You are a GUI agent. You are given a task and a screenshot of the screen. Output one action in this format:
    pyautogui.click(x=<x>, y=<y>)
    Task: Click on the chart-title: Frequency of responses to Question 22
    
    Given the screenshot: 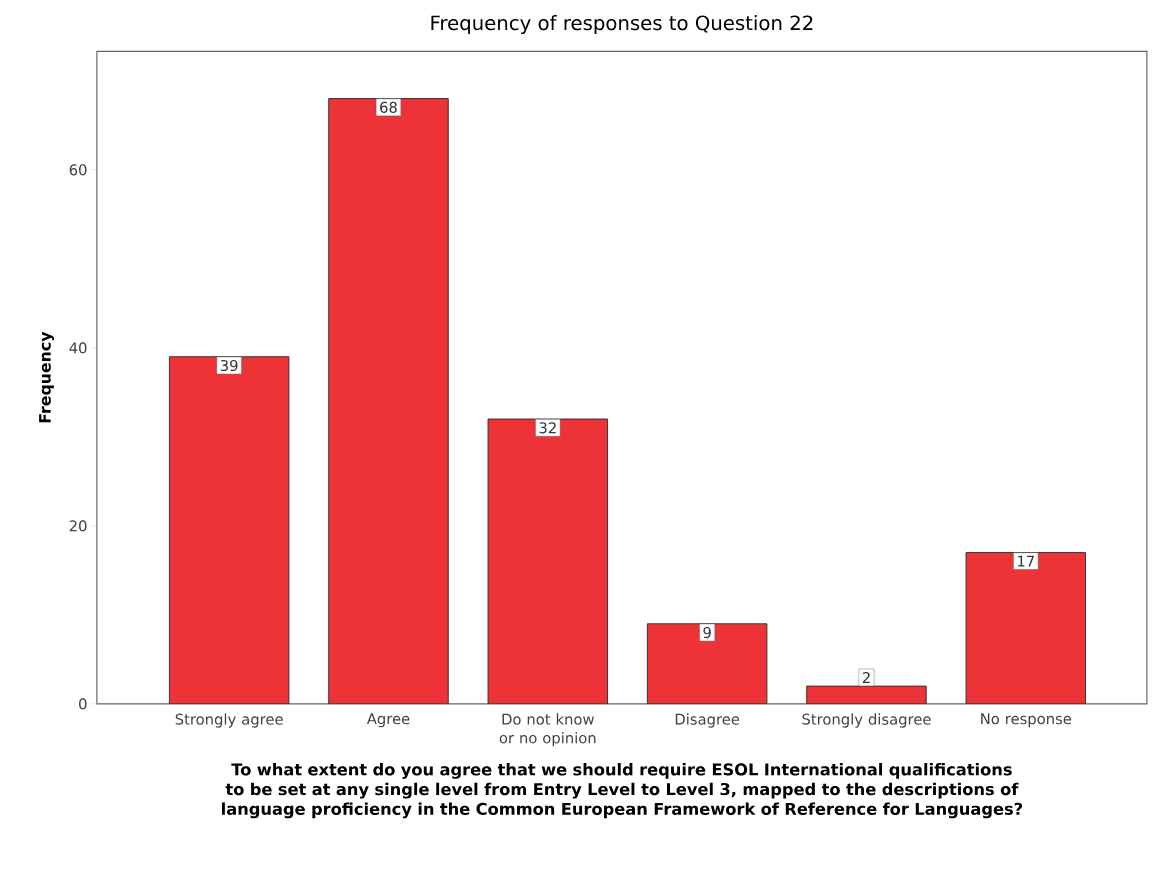 What is the action you would take?
    pyautogui.click(x=622, y=25)
    